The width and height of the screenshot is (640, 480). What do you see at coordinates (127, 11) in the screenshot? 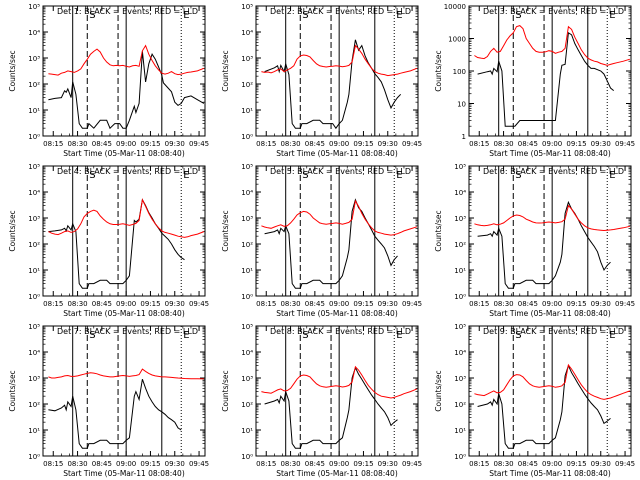
I see `panel-title: Det 1: BLACK = Events, RED = LLD` at bounding box center [127, 11].